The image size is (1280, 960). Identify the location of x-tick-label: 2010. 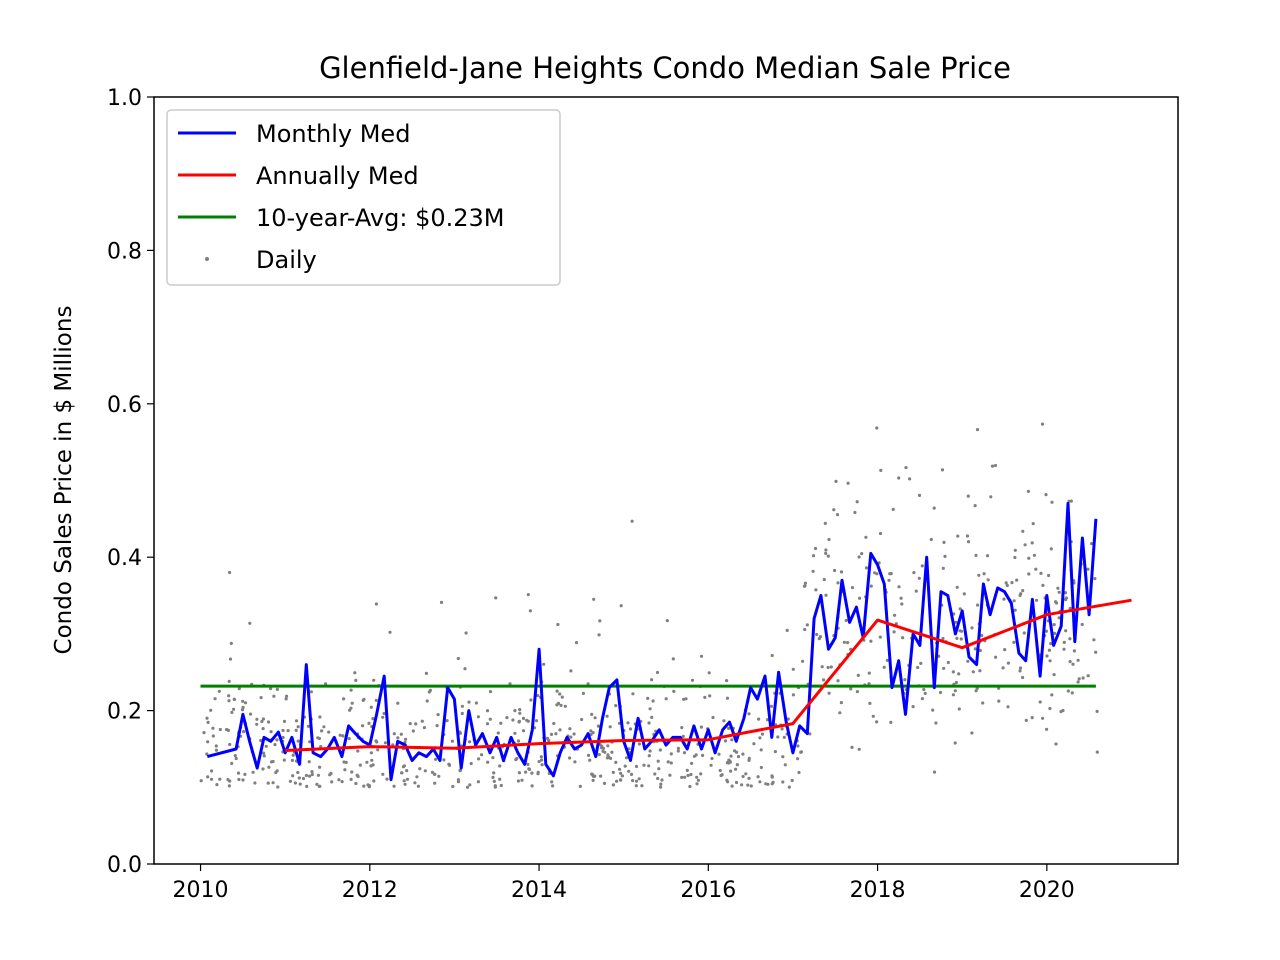
(201, 890).